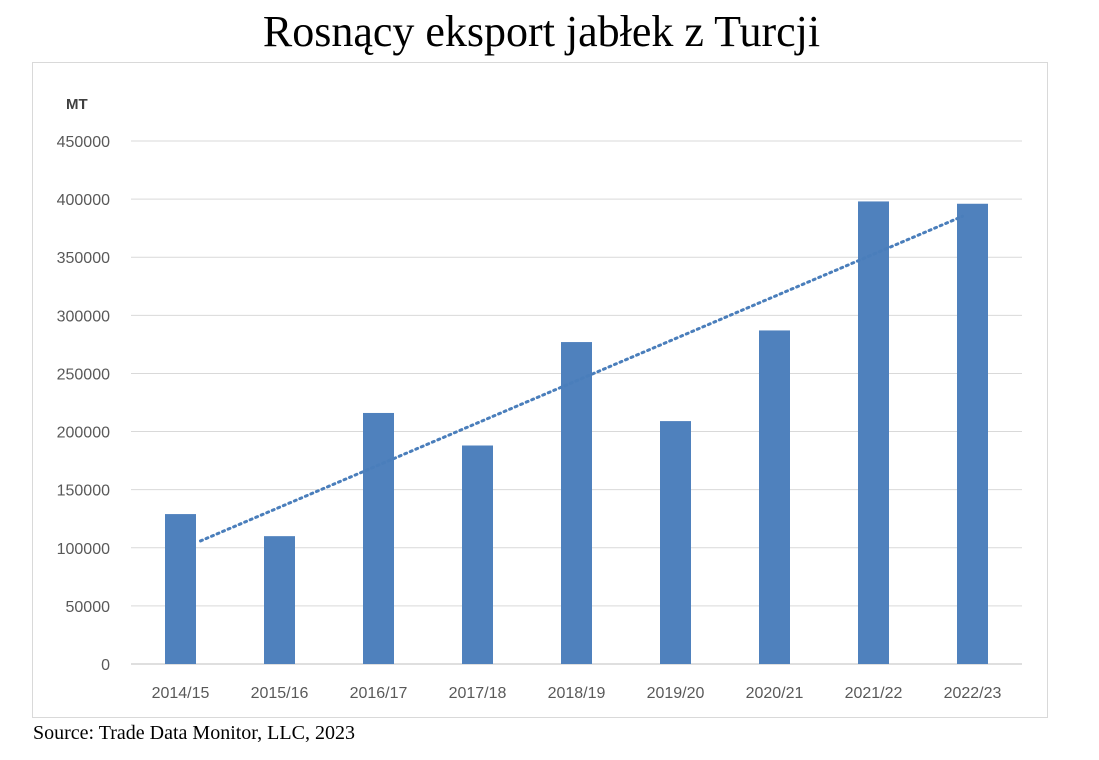  I want to click on x-tick-label: 2015/16, so click(280, 693).